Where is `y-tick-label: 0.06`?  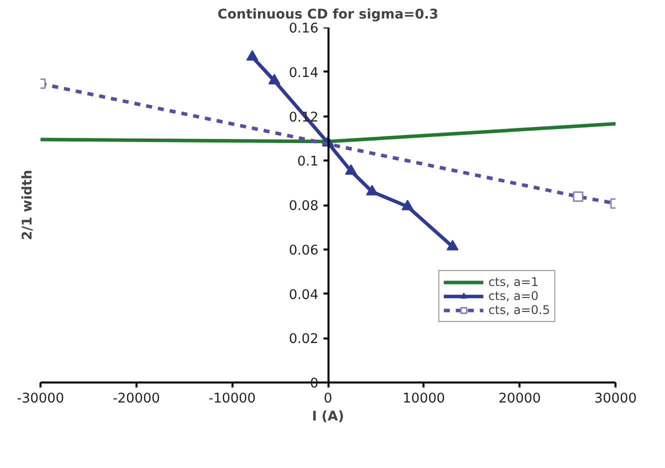
y-tick-label: 0.06 is located at coordinates (303, 250).